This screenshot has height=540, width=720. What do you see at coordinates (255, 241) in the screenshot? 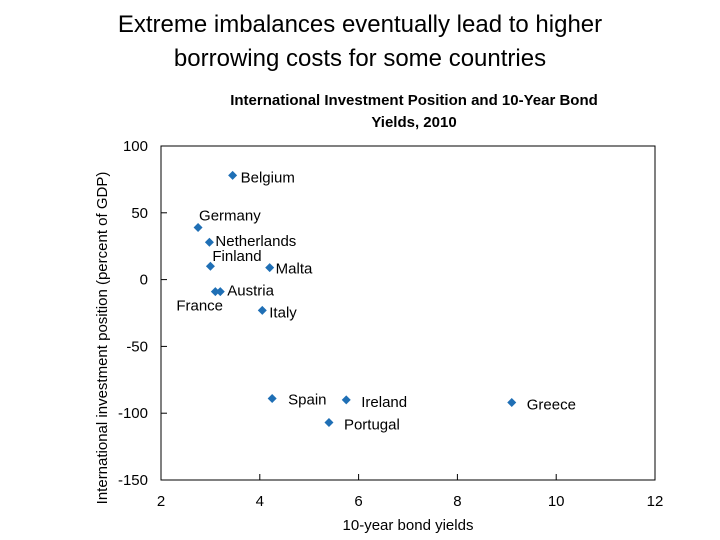
I see `data-point-label: Netherlands` at bounding box center [255, 241].